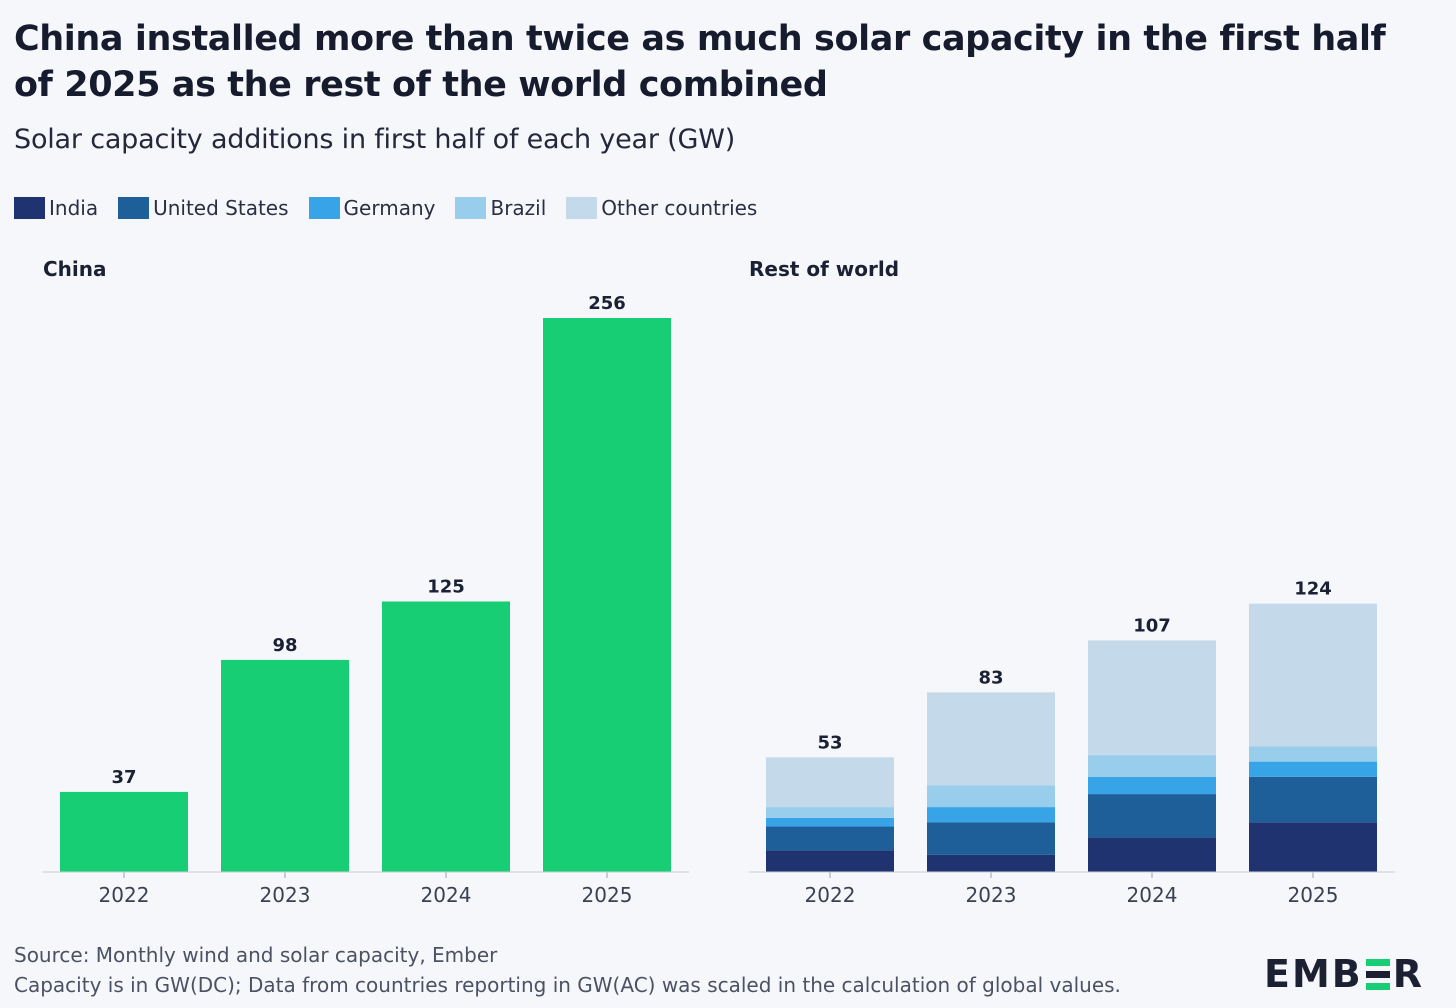 The image size is (1456, 1008). Describe the element at coordinates (1313, 799) in the screenshot. I see `bar-segment-united-states-2025` at that location.